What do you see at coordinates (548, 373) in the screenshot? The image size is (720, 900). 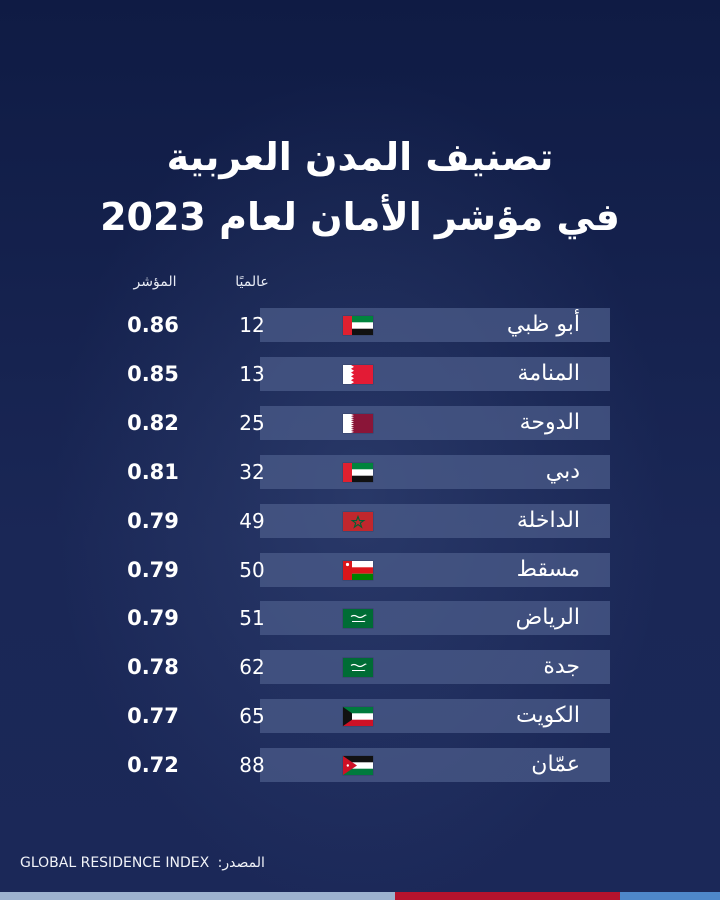 I see `city-name: المنامة` at bounding box center [548, 373].